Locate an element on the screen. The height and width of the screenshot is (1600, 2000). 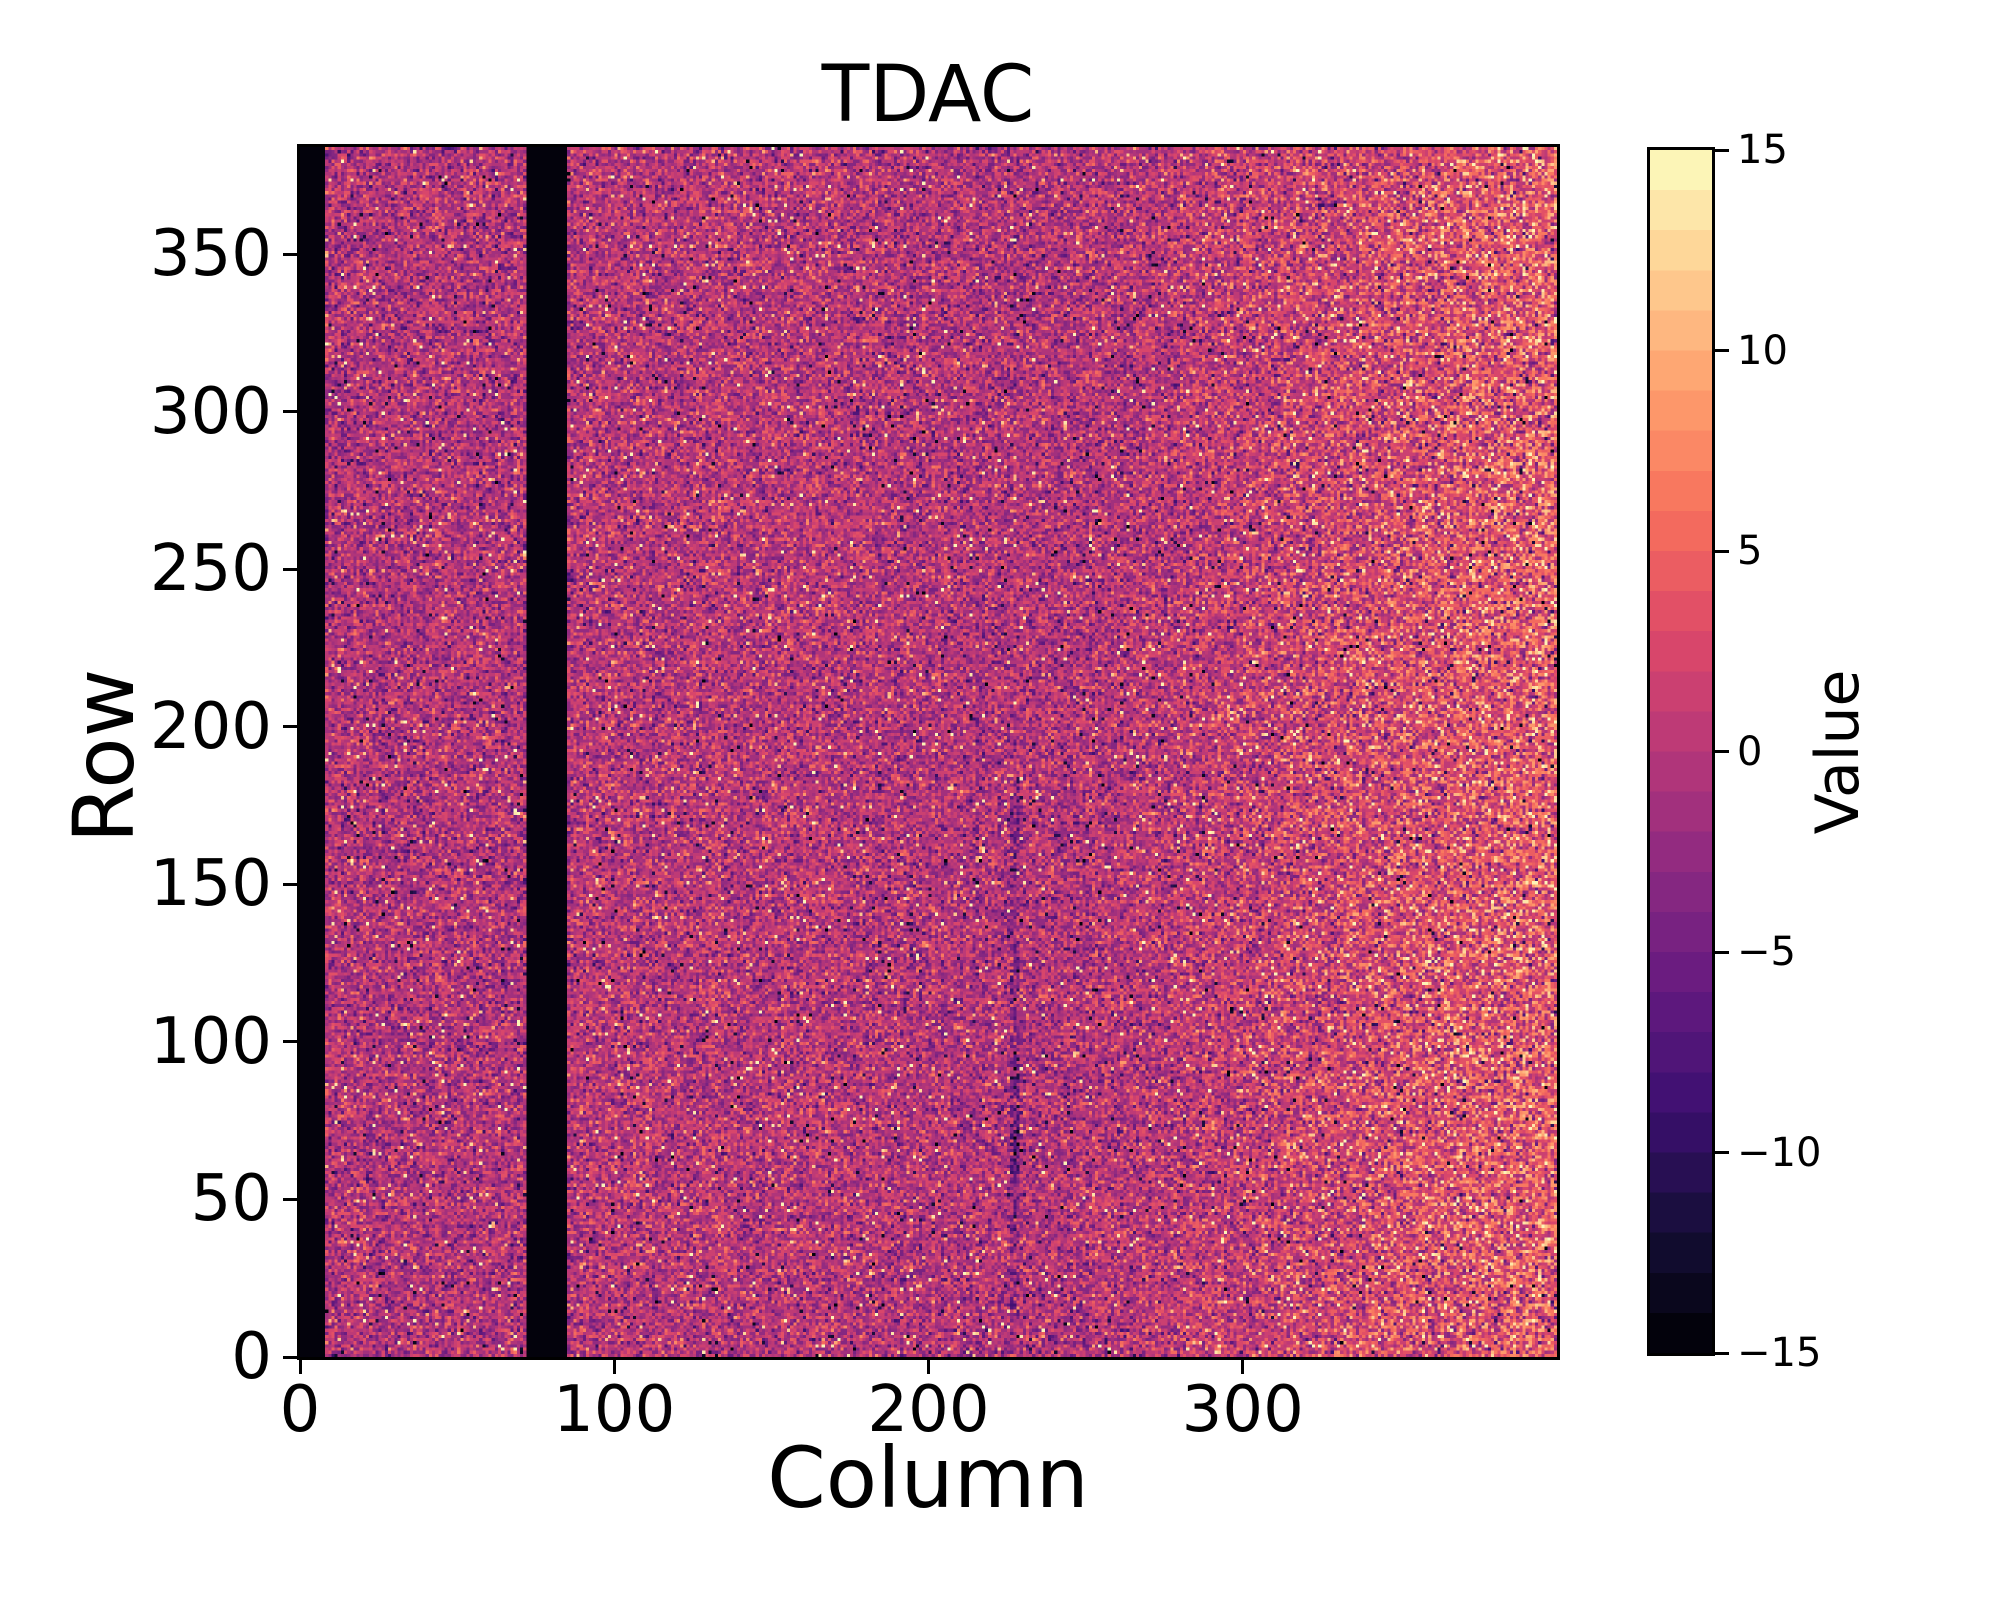
x-tick-label: 300 is located at coordinates (1242, 1410).